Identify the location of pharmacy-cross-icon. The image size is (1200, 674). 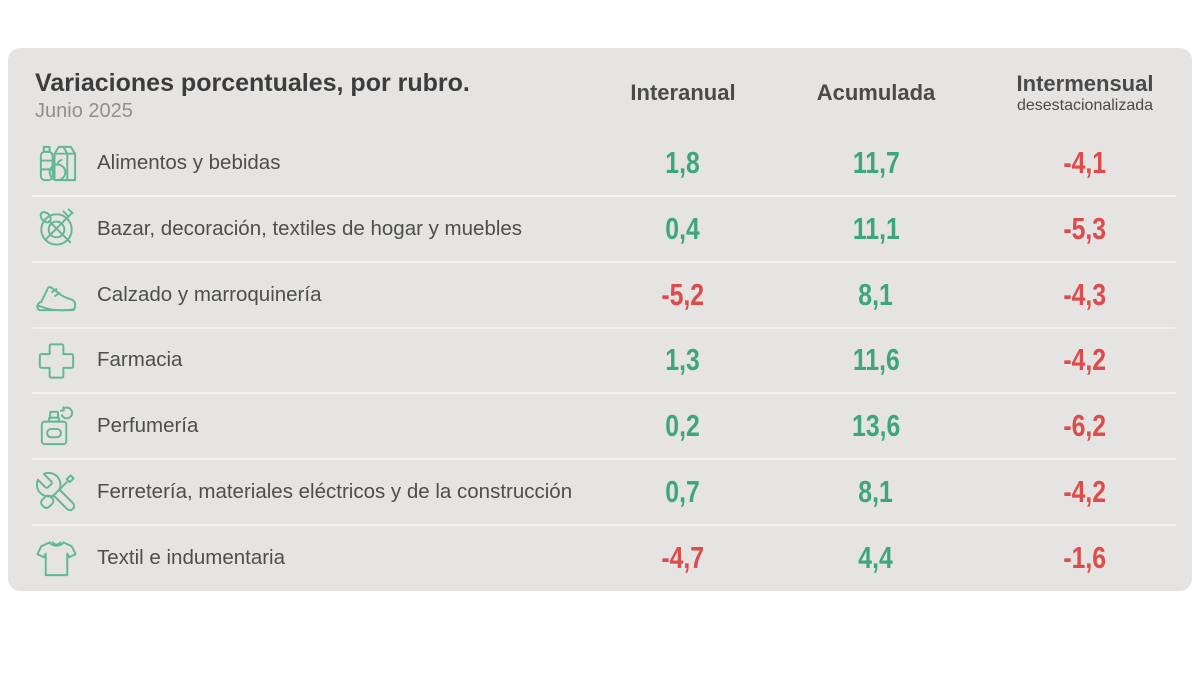
(56, 360).